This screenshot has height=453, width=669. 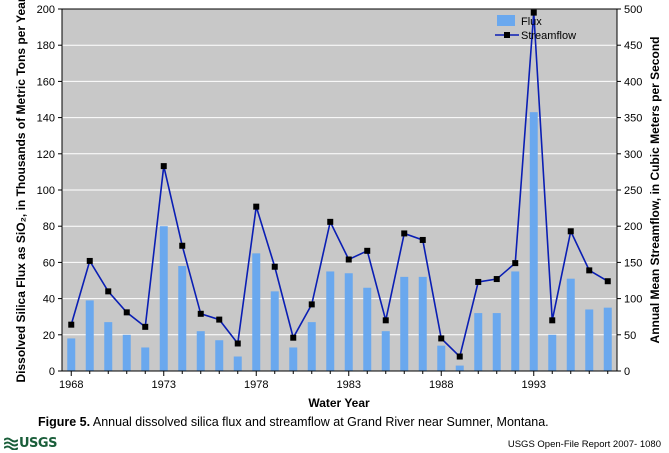 What do you see at coordinates (589, 270) in the screenshot?
I see `streamflow-point-1996` at bounding box center [589, 270].